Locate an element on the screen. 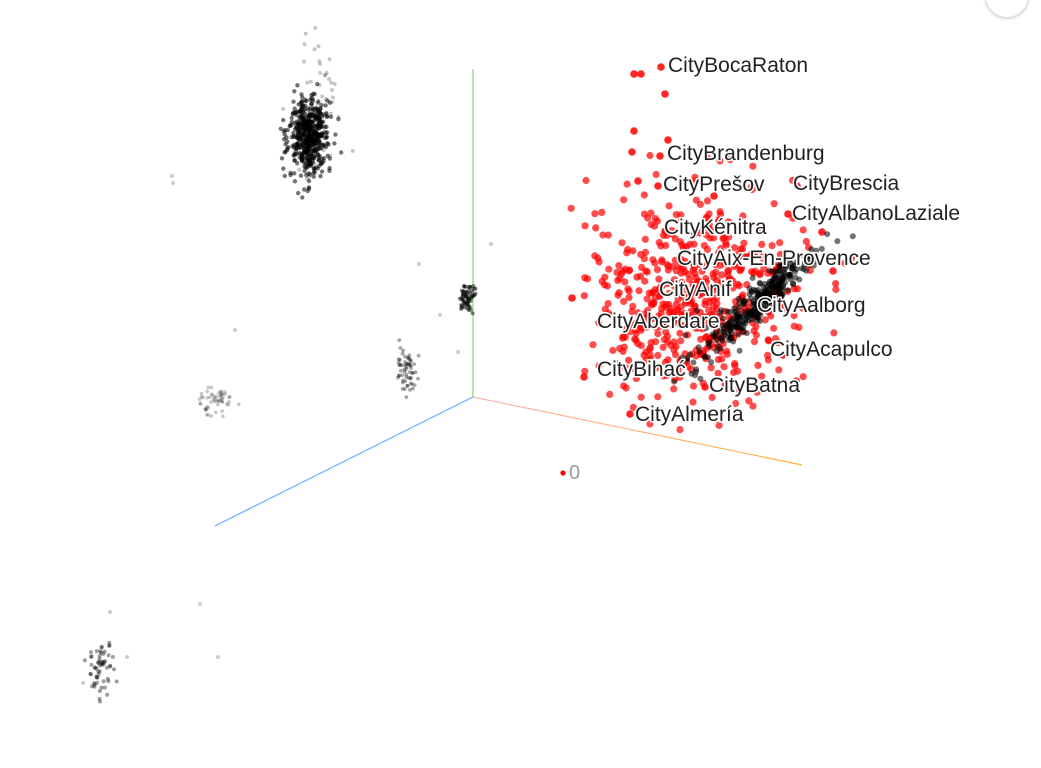 The image size is (1041, 768). point-label: CityPrešov is located at coordinates (714, 185).